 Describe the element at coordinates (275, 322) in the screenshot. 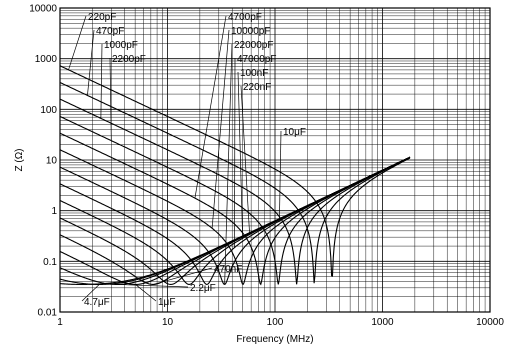

I see `x-tick-label: 100` at that location.